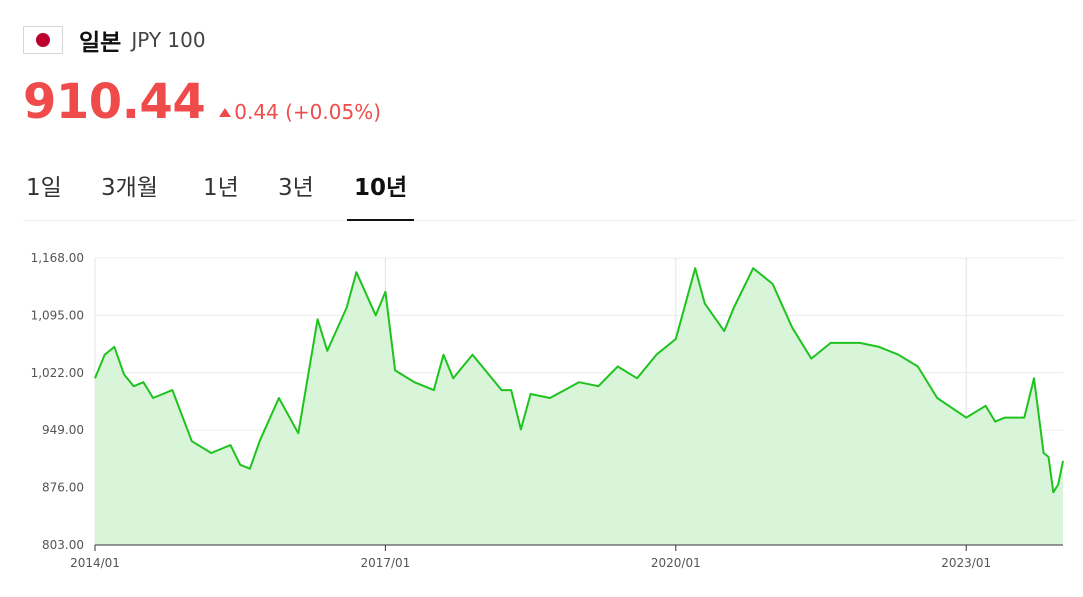  What do you see at coordinates (385, 563) in the screenshot?
I see `x-tick-label: 2017/01` at bounding box center [385, 563].